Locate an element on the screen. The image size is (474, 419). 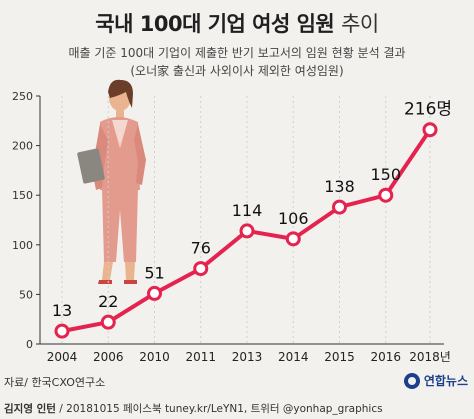
businesswoman-illustration is located at coordinates (111, 181).